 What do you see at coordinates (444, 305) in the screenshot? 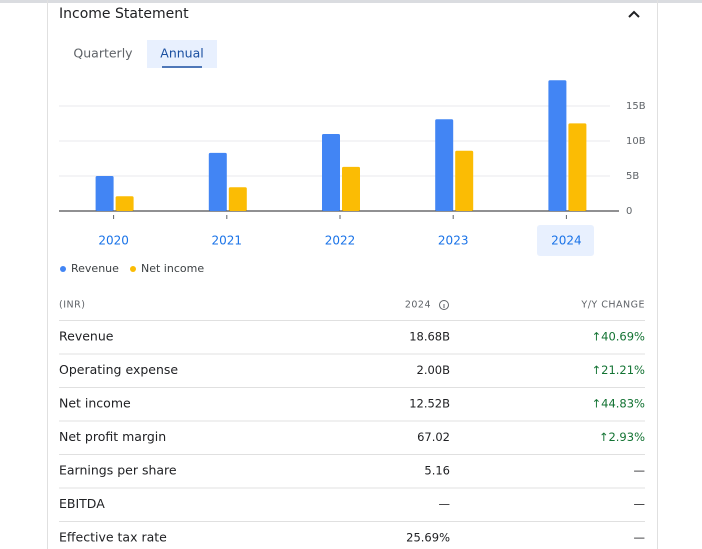
I see `info-icon` at bounding box center [444, 305].